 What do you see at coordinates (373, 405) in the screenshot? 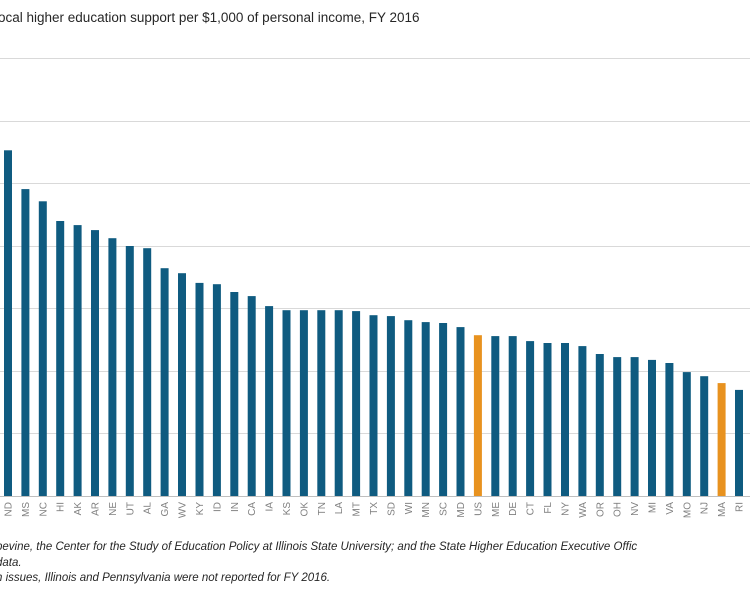
I see `bar-tx` at bounding box center [373, 405].